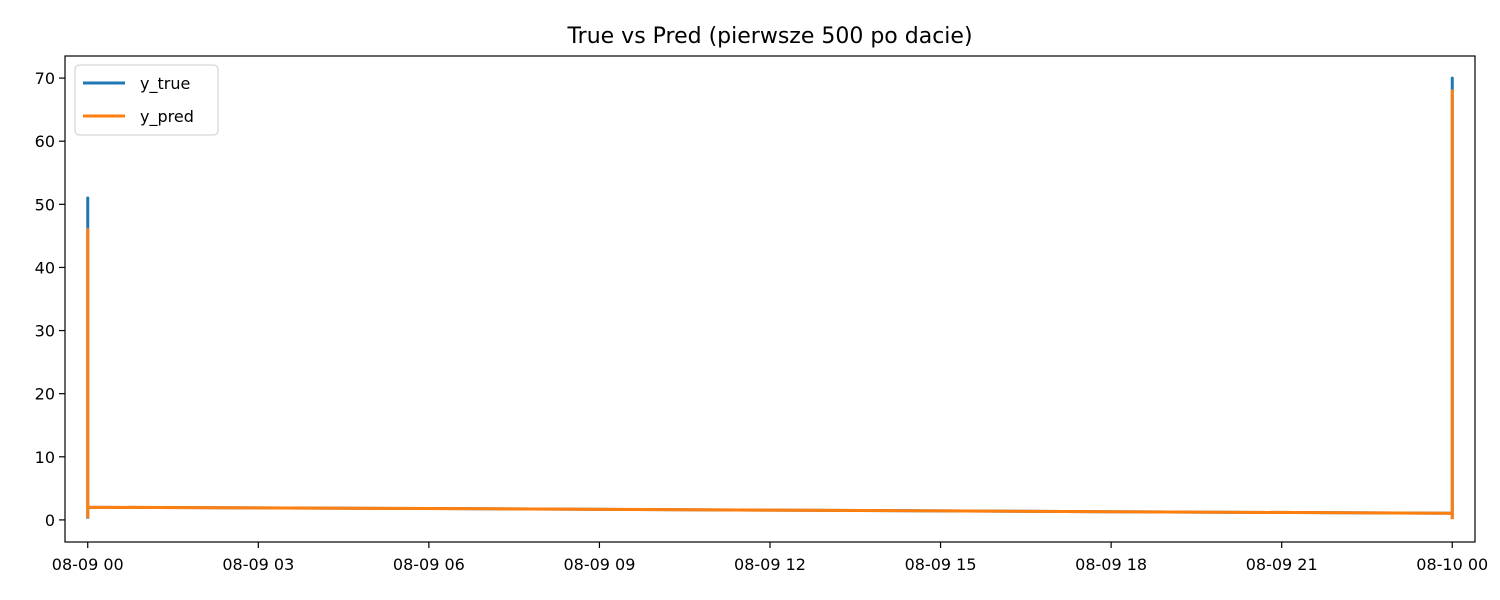  I want to click on y-tick-label: 0, so click(50, 520).